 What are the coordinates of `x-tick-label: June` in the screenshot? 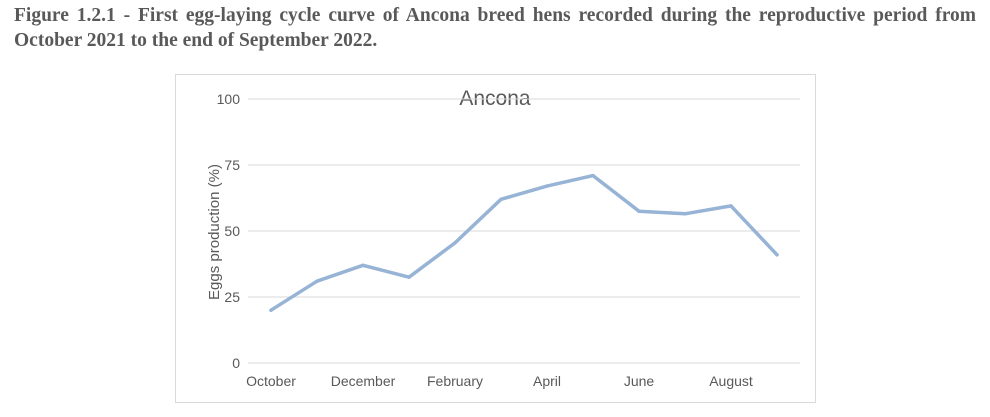 It's located at (639, 381).